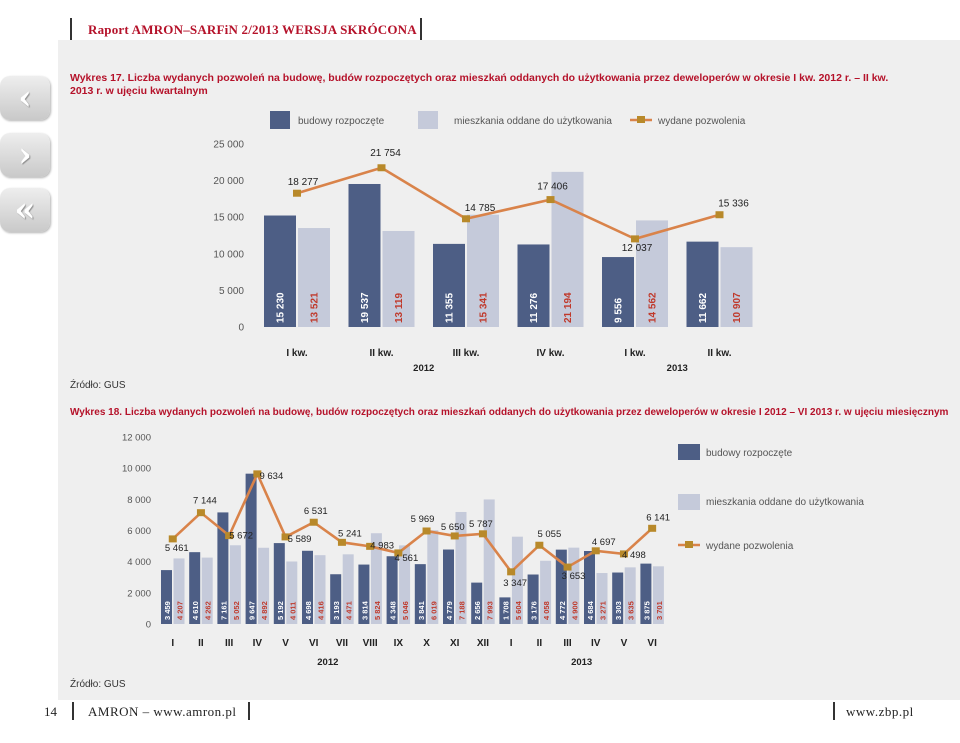 The height and width of the screenshot is (743, 960). Describe the element at coordinates (658, 517) in the screenshot. I see `permits-value-label: 6 141` at that location.